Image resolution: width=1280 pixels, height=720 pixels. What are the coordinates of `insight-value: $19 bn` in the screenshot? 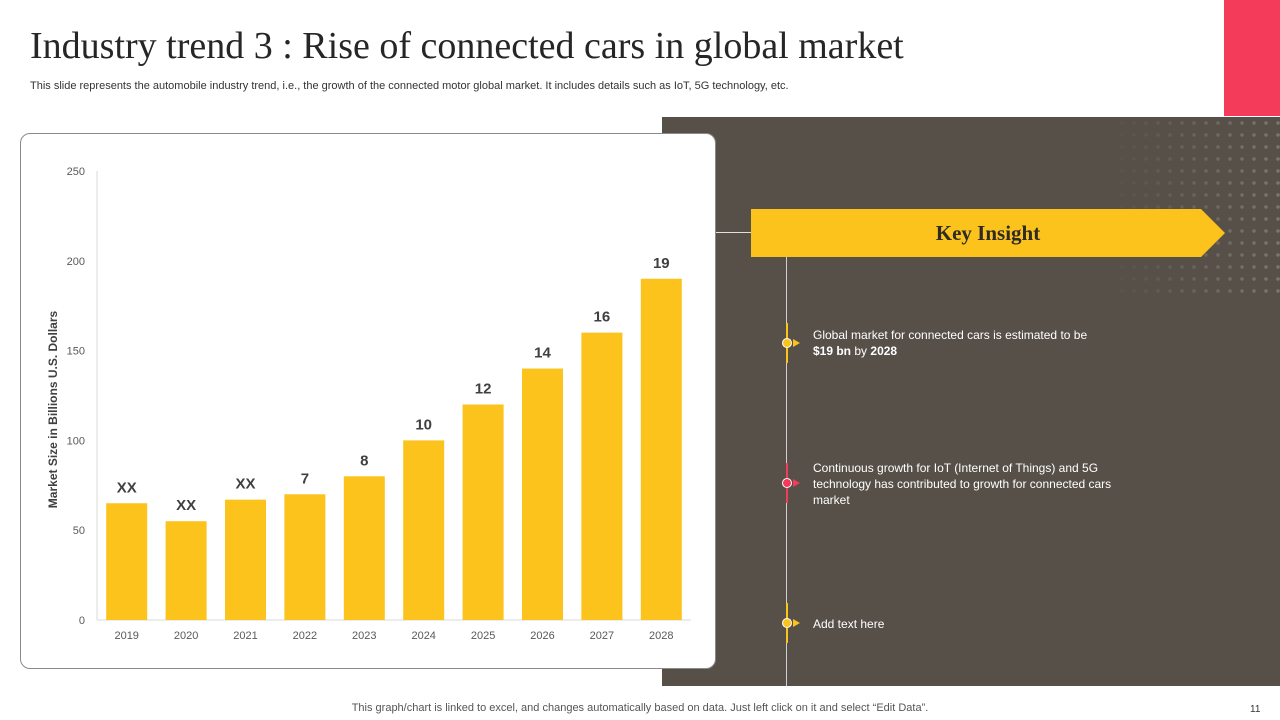 It's located at (832, 351).